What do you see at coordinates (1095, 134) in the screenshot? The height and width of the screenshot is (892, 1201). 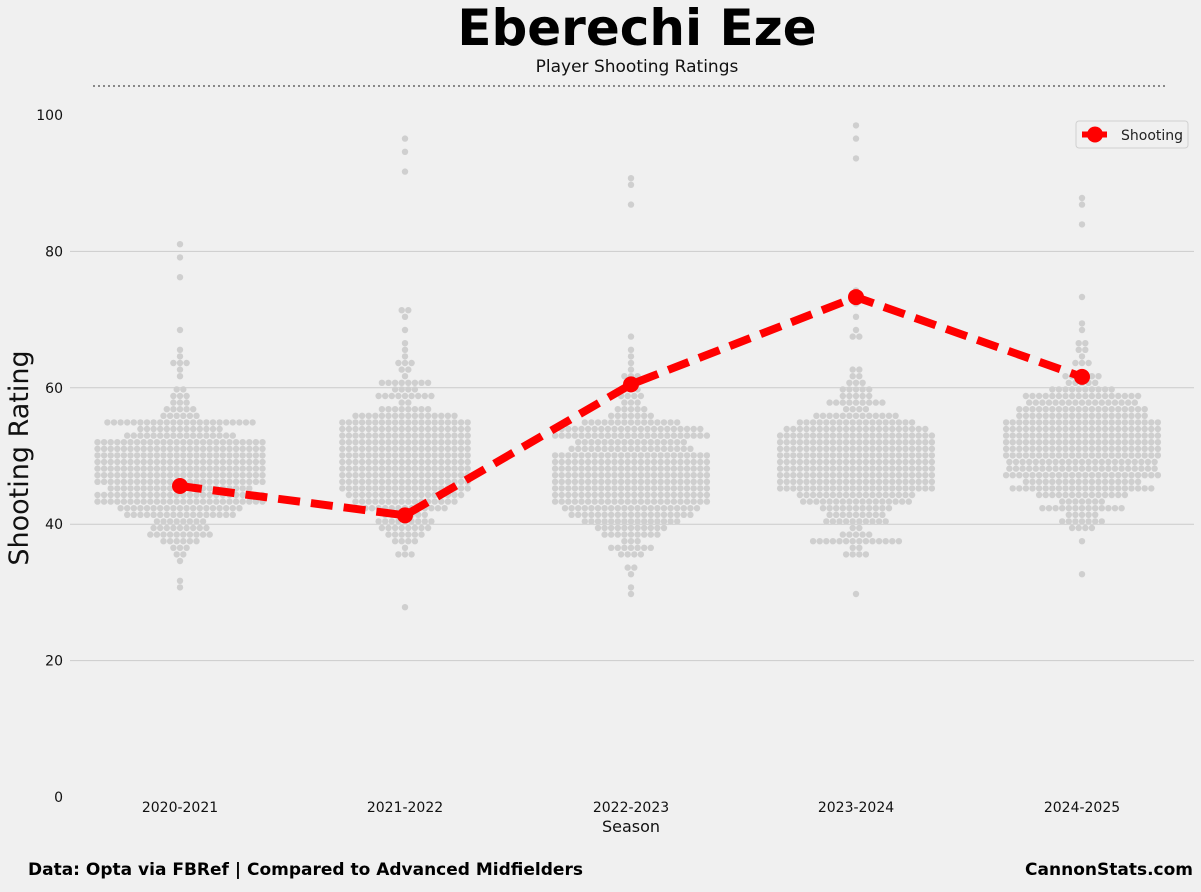 I see `legend-marker` at bounding box center [1095, 134].